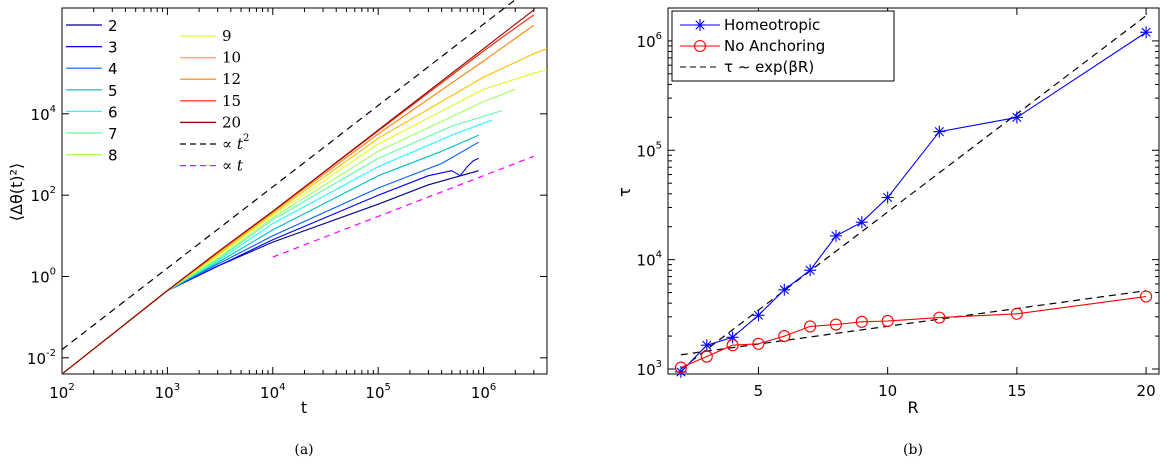 The width and height of the screenshot is (1173, 465). What do you see at coordinates (231, 122) in the screenshot?
I see `panel-a-legend-label: 20` at bounding box center [231, 122].